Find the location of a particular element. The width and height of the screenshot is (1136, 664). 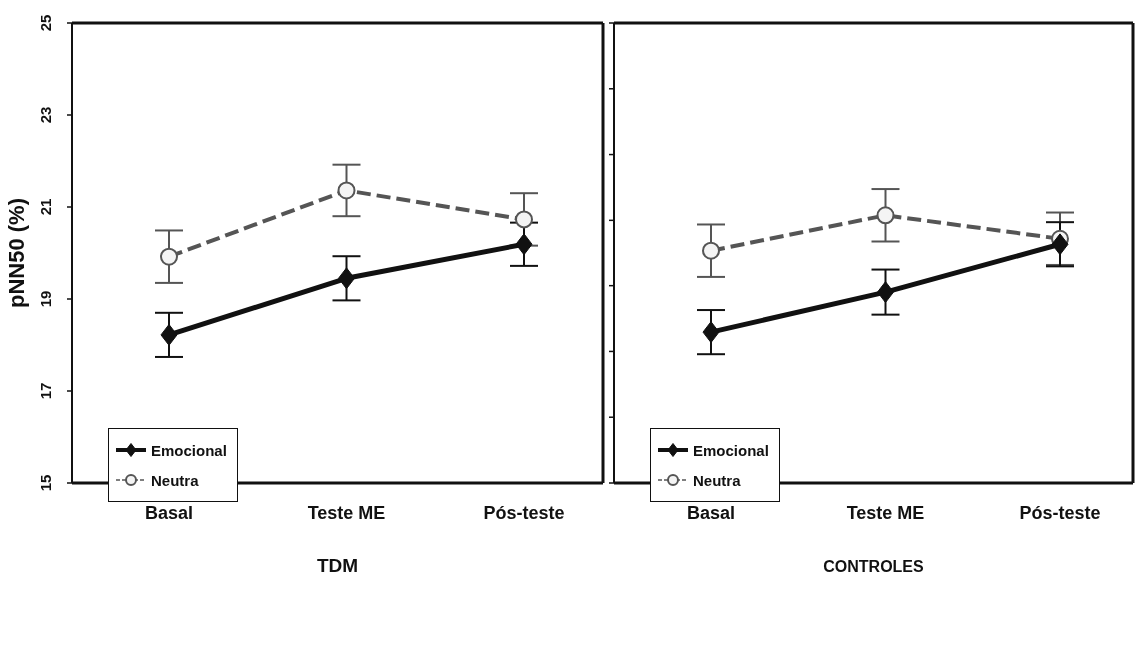

y-tick-label: 21 is located at coordinates (45, 207).